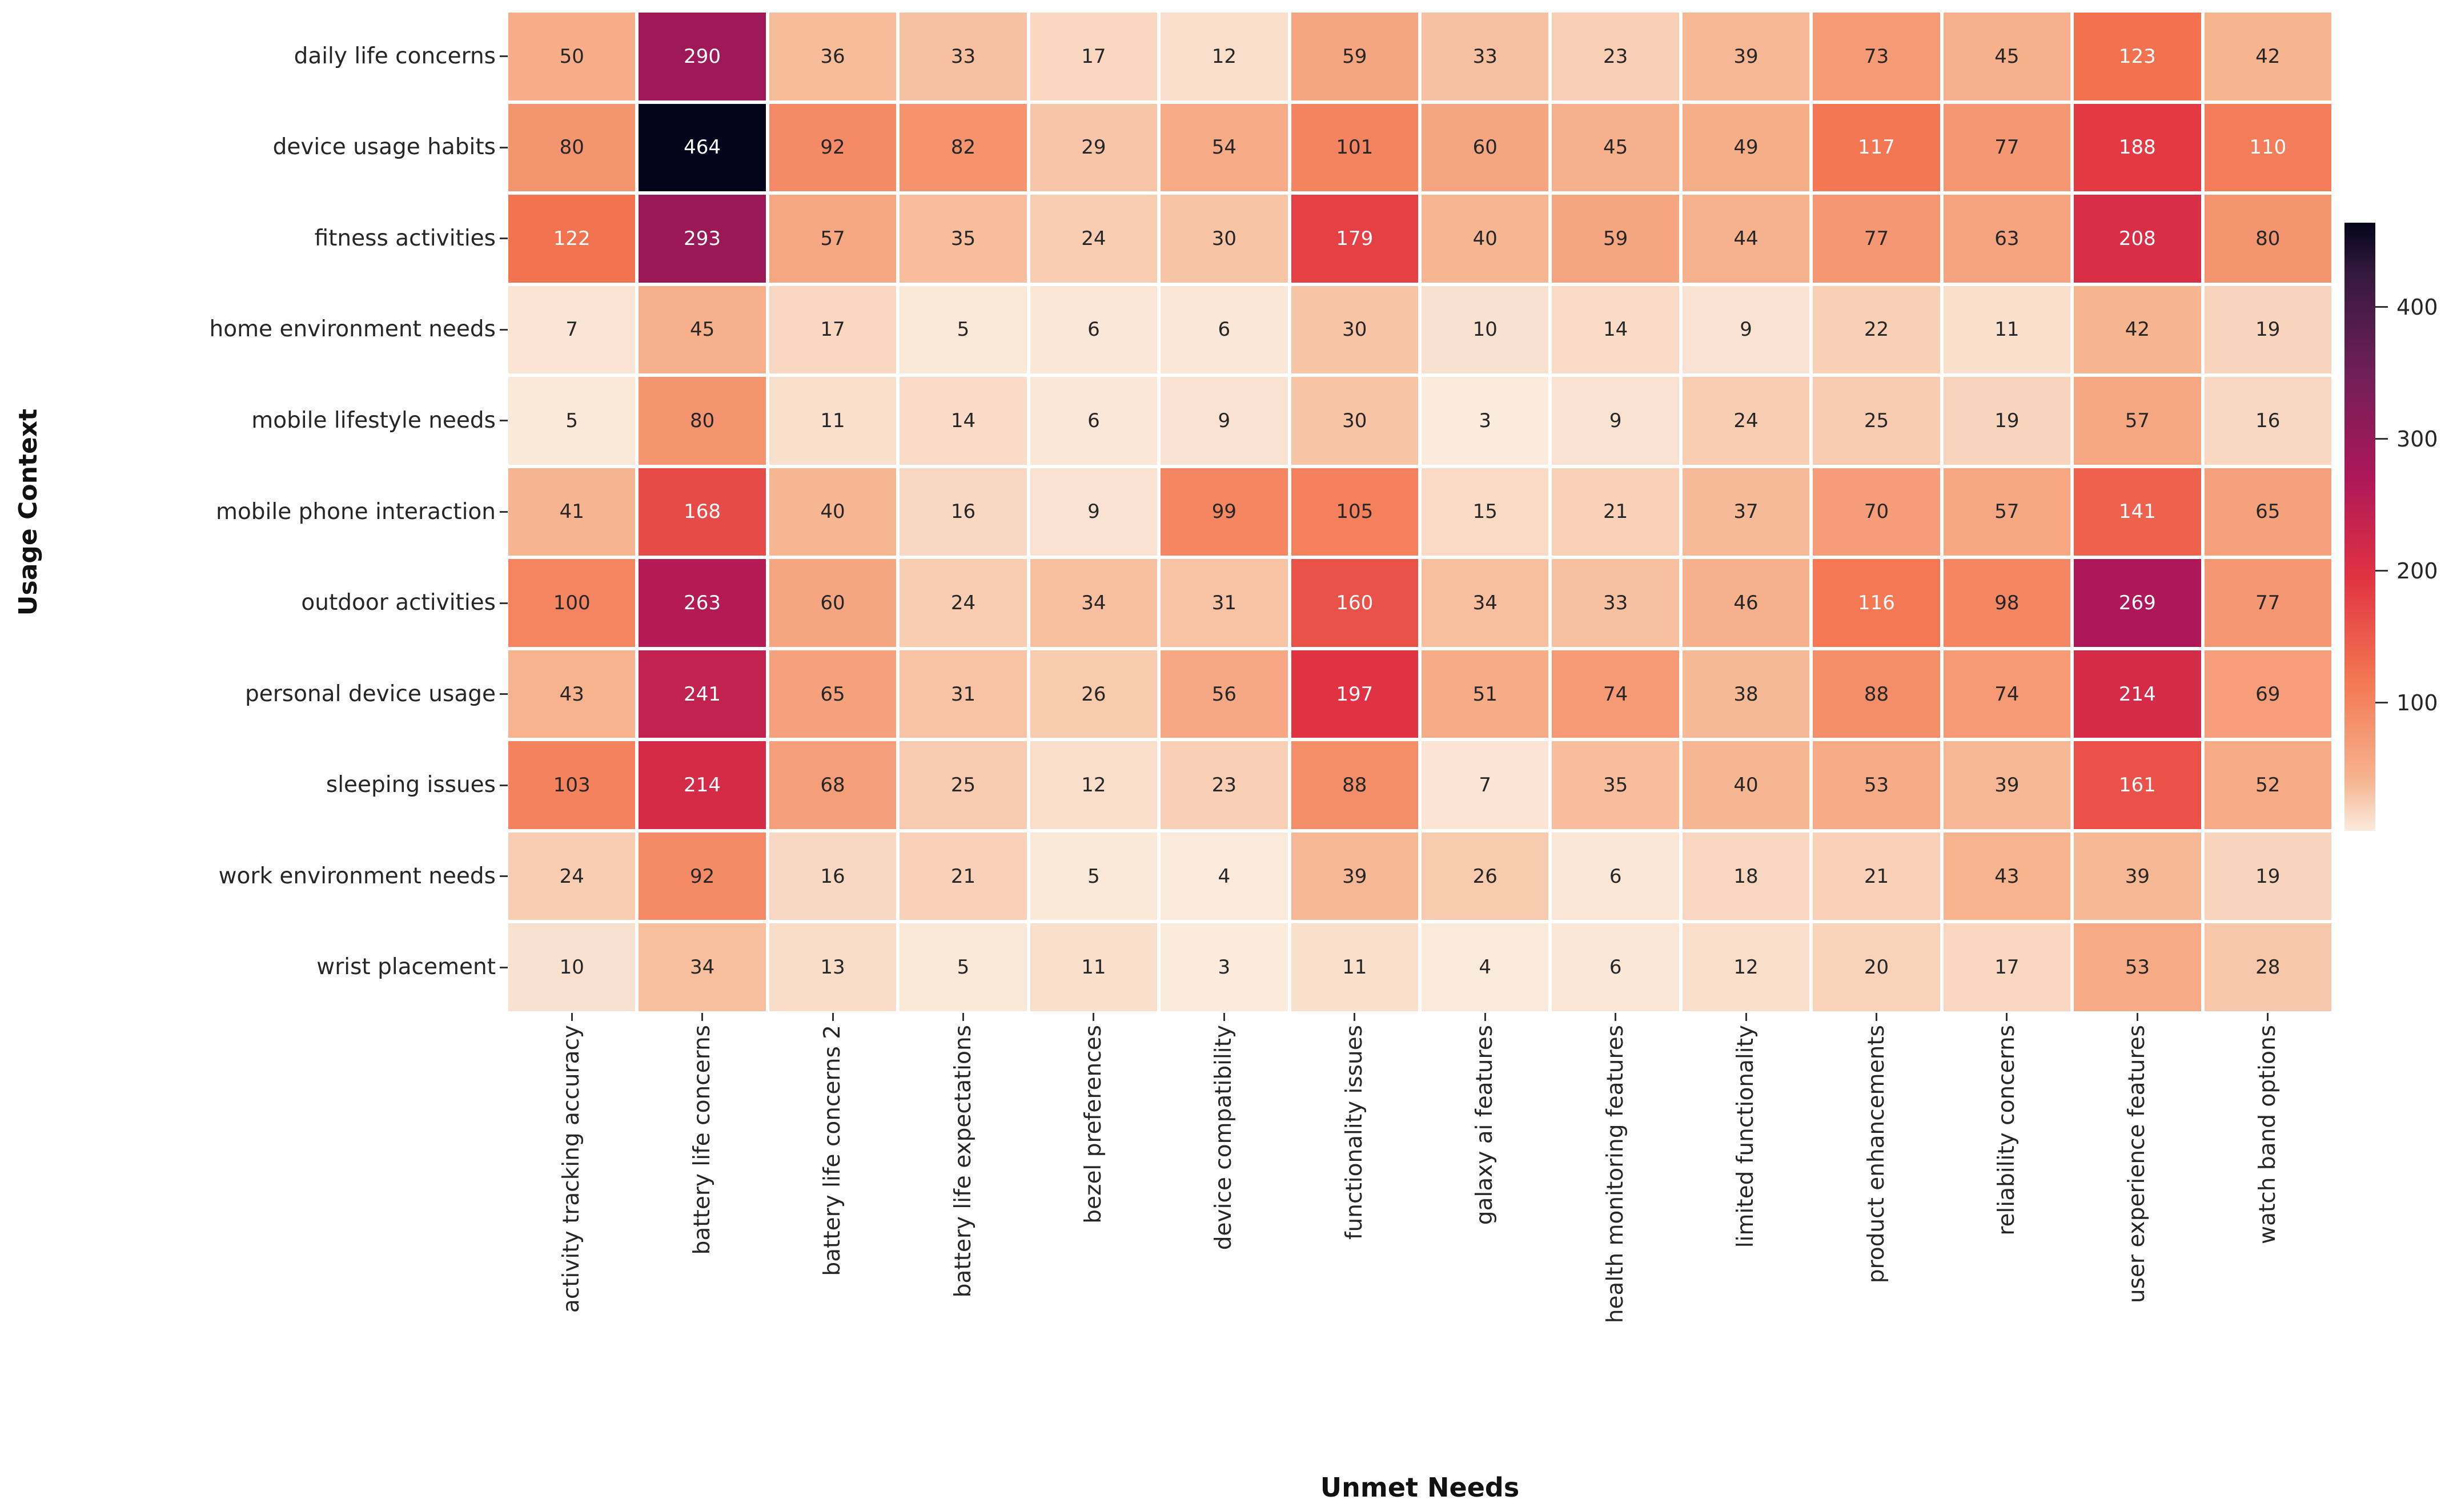 Image resolution: width=2453 pixels, height=1512 pixels. I want to click on heatmap-cell: 46, so click(1746, 603).